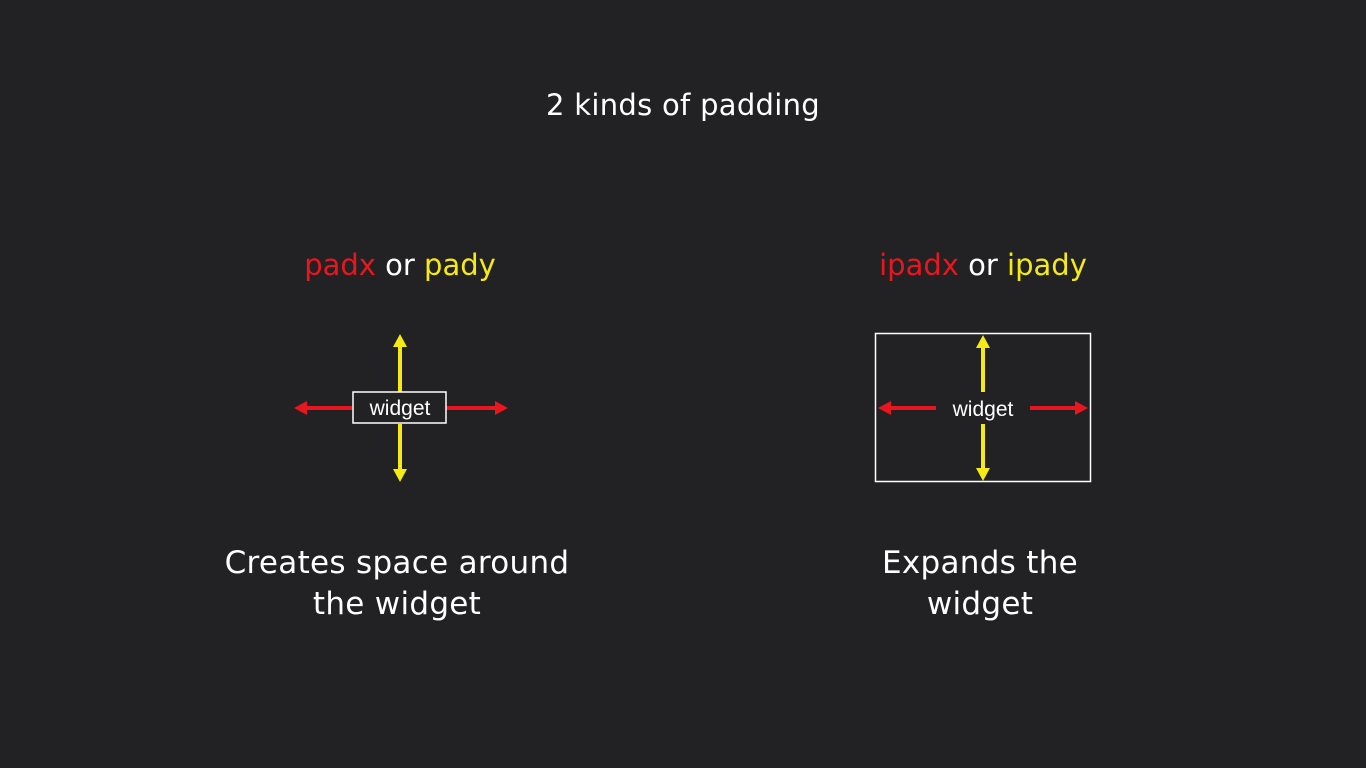 This screenshot has width=1366, height=768. I want to click on padx-arrowhead-left, so click(300, 408).